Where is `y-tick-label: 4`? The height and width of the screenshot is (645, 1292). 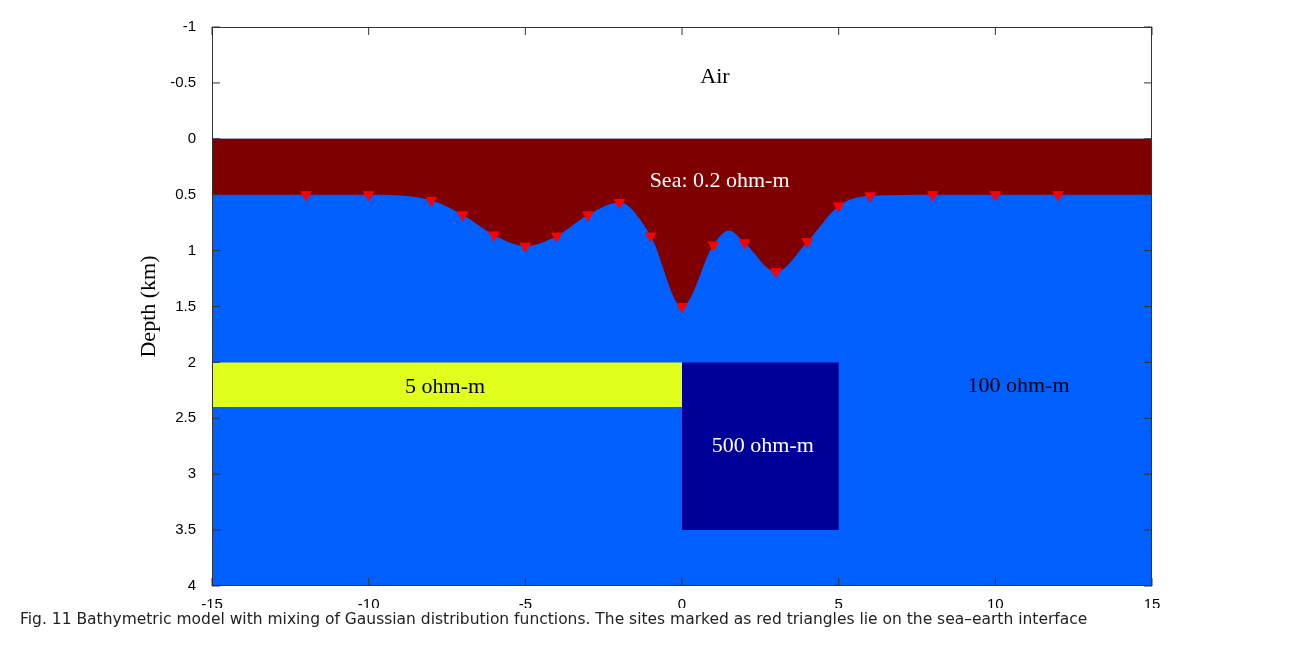 y-tick-label: 4 is located at coordinates (191, 585).